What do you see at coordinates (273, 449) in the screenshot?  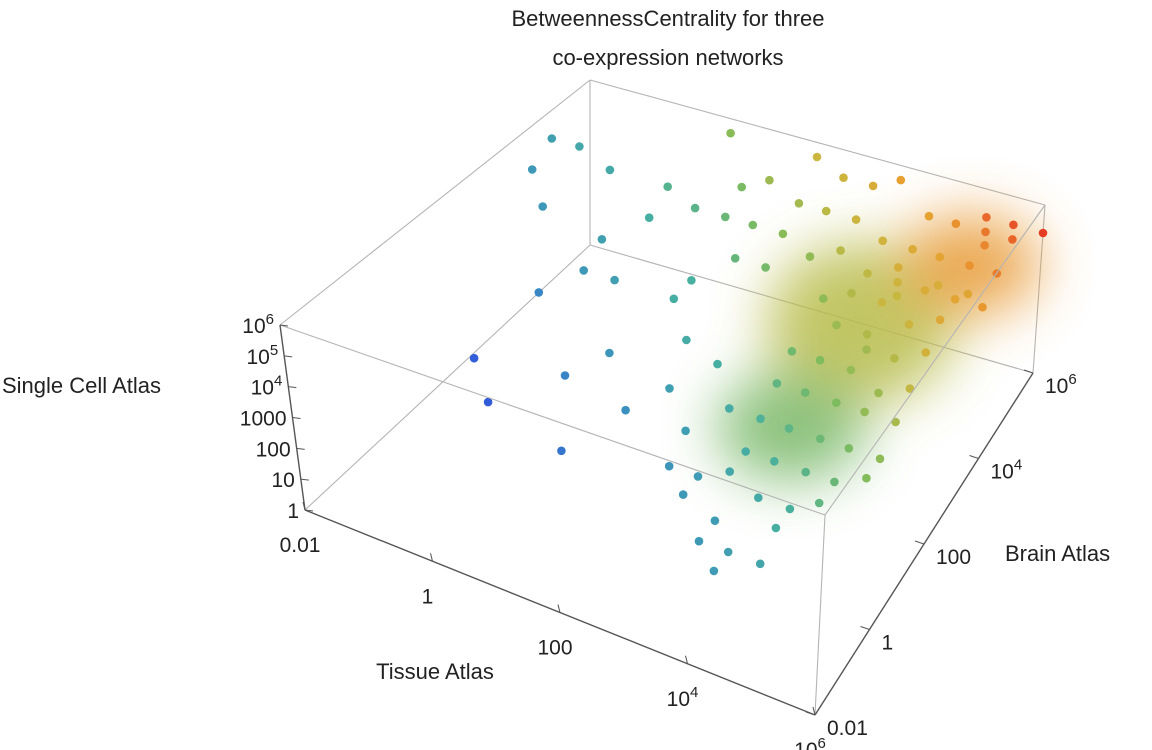 I see `z-tick-label: 100` at bounding box center [273, 449].